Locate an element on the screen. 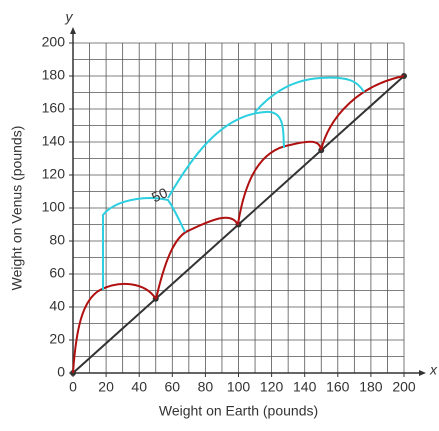 The width and height of the screenshot is (439, 431). x-axis-name: x is located at coordinates (433, 370).